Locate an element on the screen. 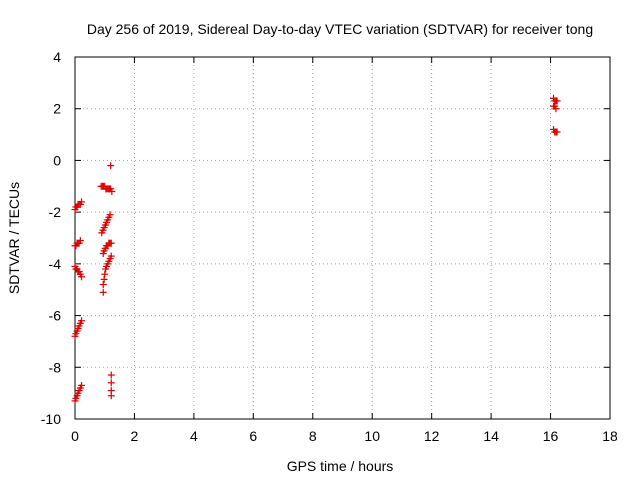 This screenshot has width=640, height=480. y-tick-label: 2 is located at coordinates (57, 109).